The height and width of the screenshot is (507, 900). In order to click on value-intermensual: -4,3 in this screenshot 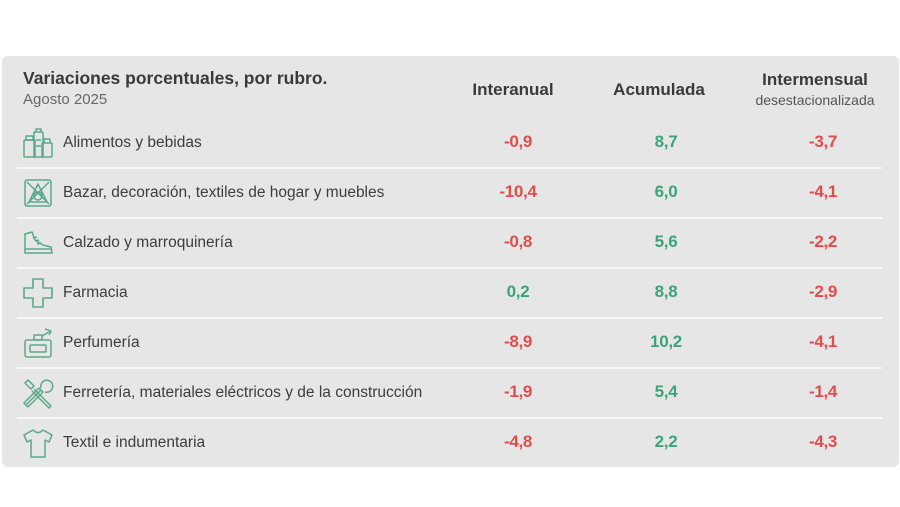, I will do `click(823, 441)`.